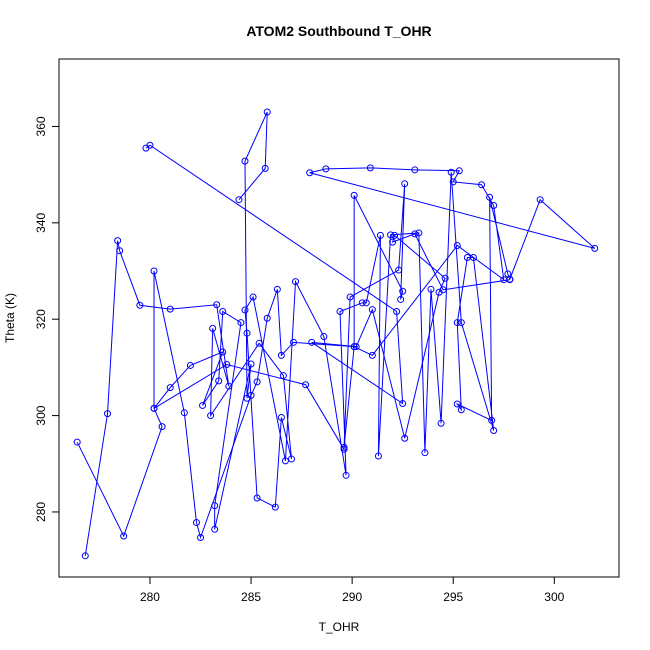 Image resolution: width=650 pixels, height=650 pixels. What do you see at coordinates (41, 512) in the screenshot?
I see `y-tick-label: 280` at bounding box center [41, 512].